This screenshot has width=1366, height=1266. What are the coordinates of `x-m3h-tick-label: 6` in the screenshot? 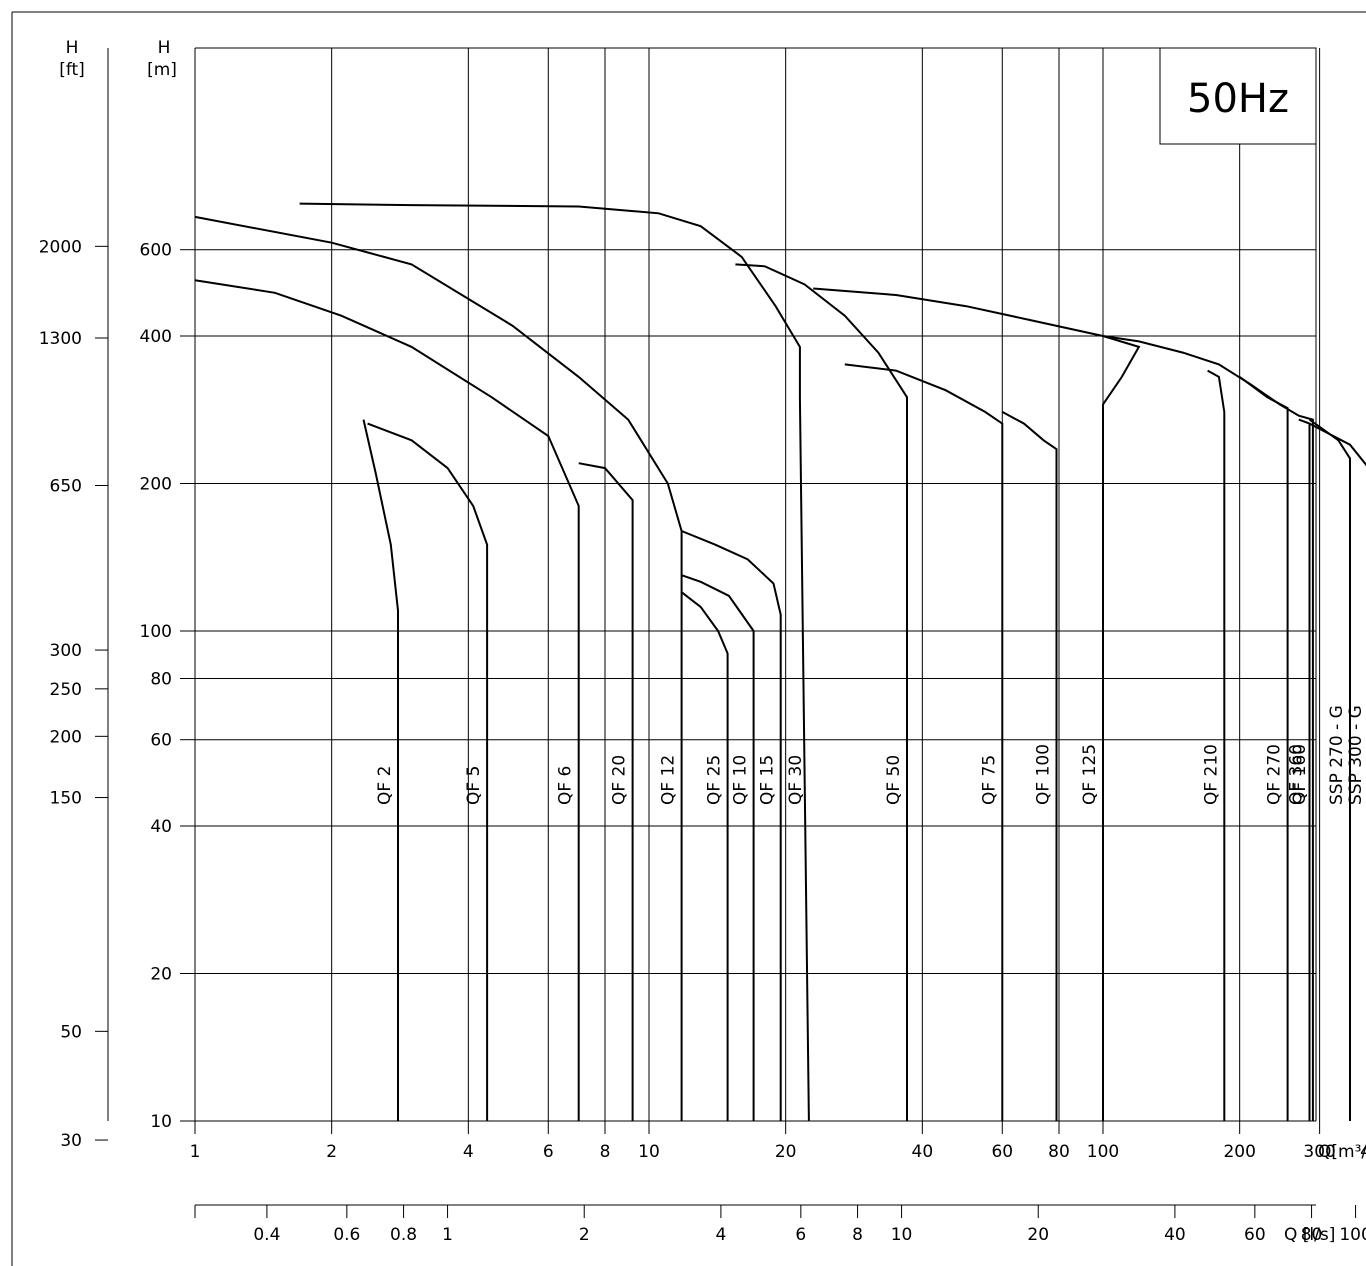 It's located at (548, 1152).